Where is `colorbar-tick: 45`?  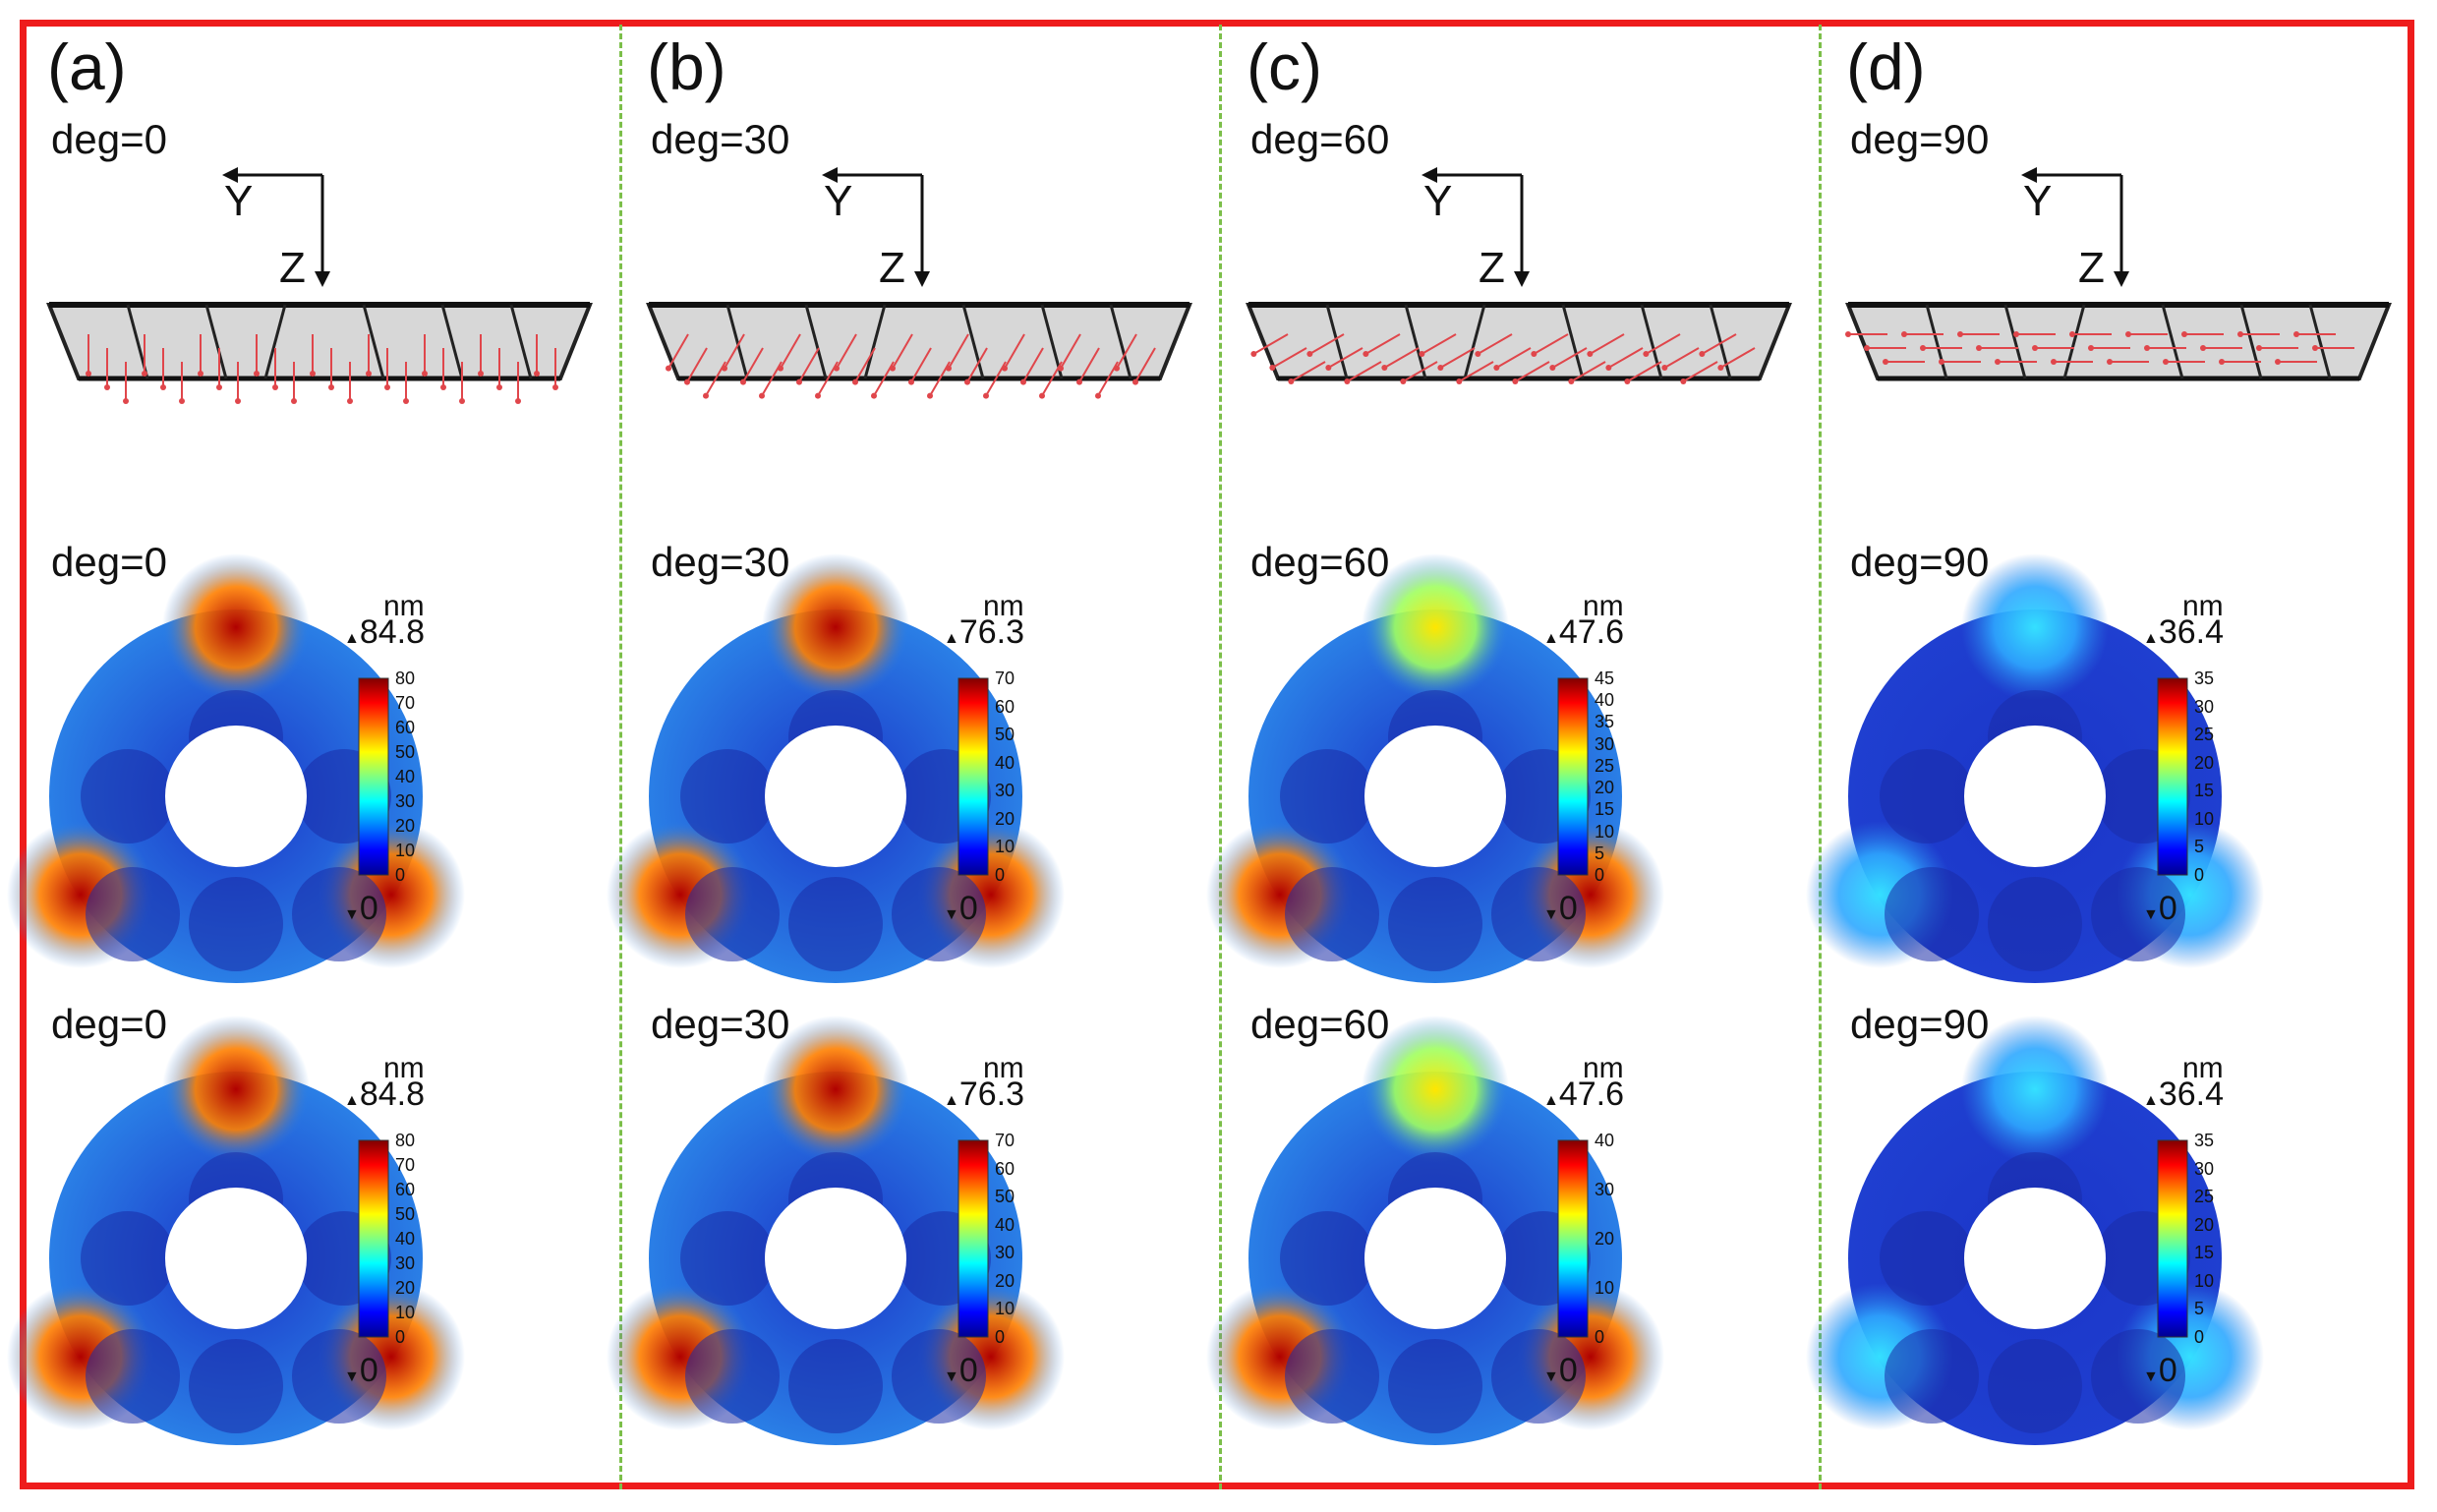 colorbar-tick: 45 is located at coordinates (1605, 678).